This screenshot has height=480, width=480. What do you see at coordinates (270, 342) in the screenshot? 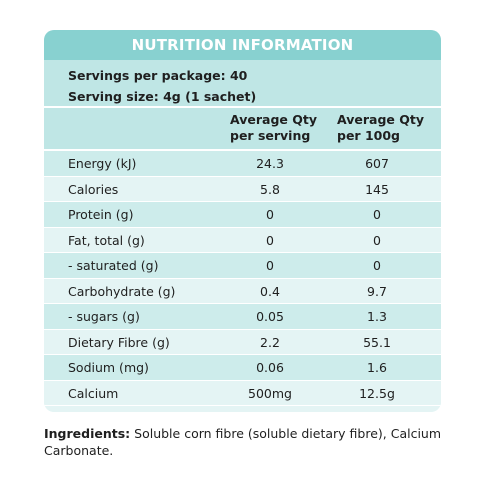
I see `value-per-serving: 2.2` at bounding box center [270, 342].